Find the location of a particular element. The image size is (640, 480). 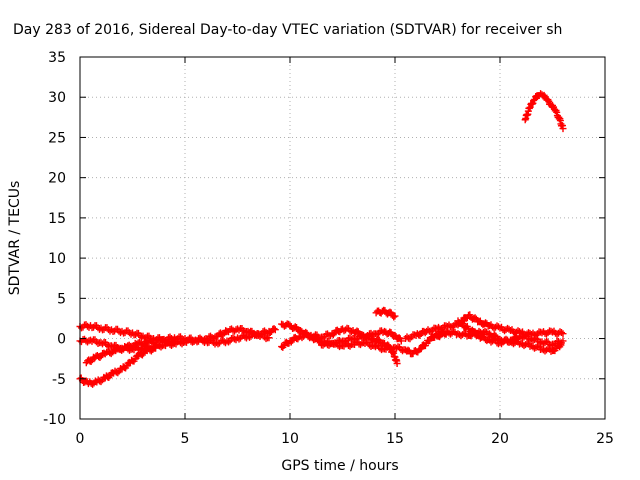

y-tick-label: 10 is located at coordinates (57, 259).